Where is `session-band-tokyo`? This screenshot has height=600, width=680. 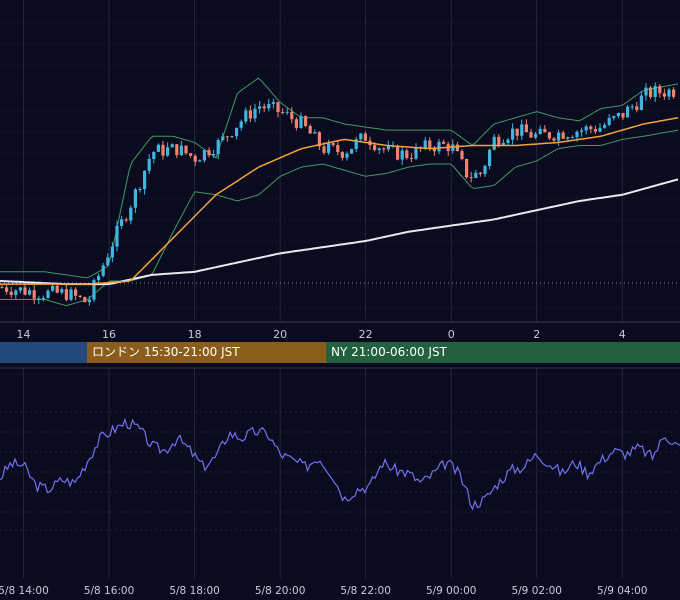
session-band-tokyo is located at coordinates (43, 352).